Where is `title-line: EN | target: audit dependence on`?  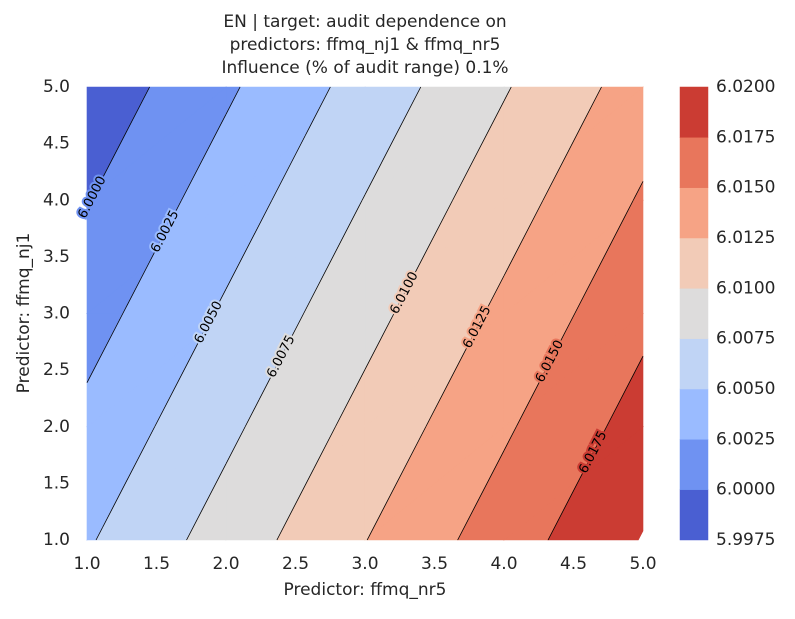
title-line: EN | target: audit dependence on is located at coordinates (364, 22).